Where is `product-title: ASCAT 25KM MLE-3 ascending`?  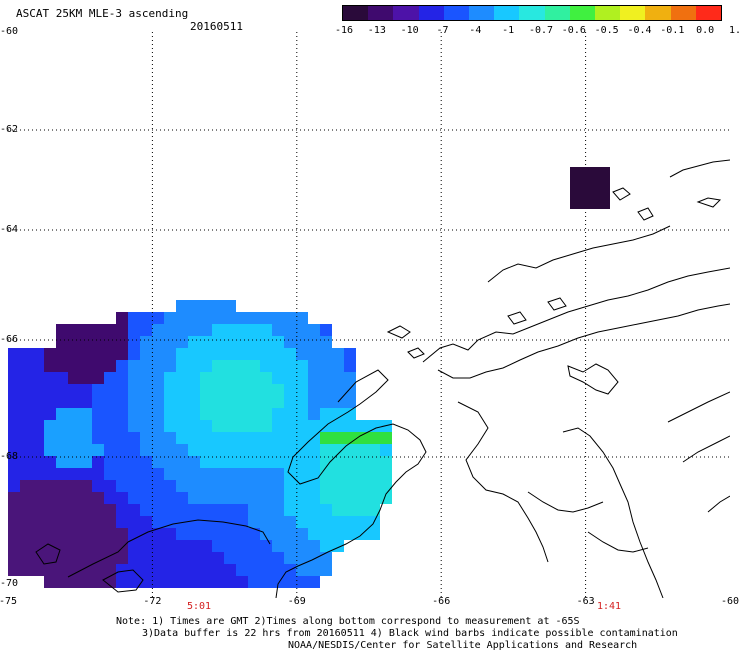
product-title: ASCAT 25KM MLE-3 ascending is located at coordinates (102, 13).